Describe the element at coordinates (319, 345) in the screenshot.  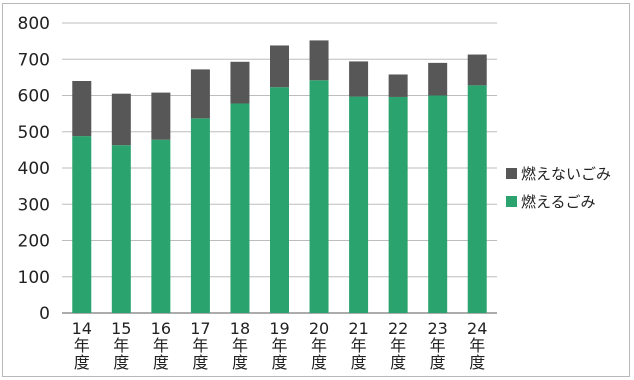
I see `x-tick-label: 20 年度` at that location.